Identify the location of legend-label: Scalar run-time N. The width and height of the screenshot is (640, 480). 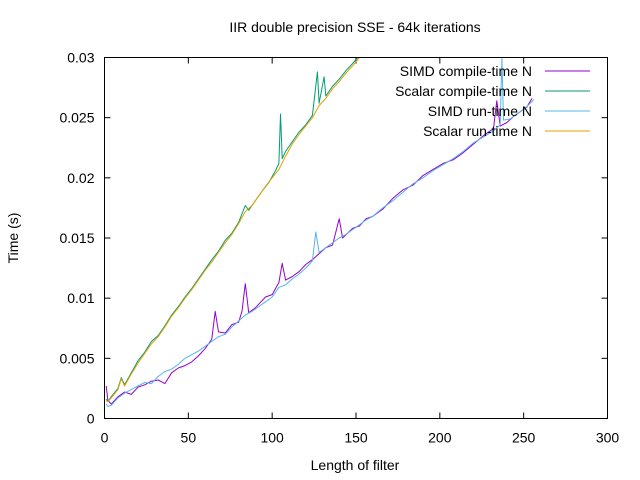
(477, 131).